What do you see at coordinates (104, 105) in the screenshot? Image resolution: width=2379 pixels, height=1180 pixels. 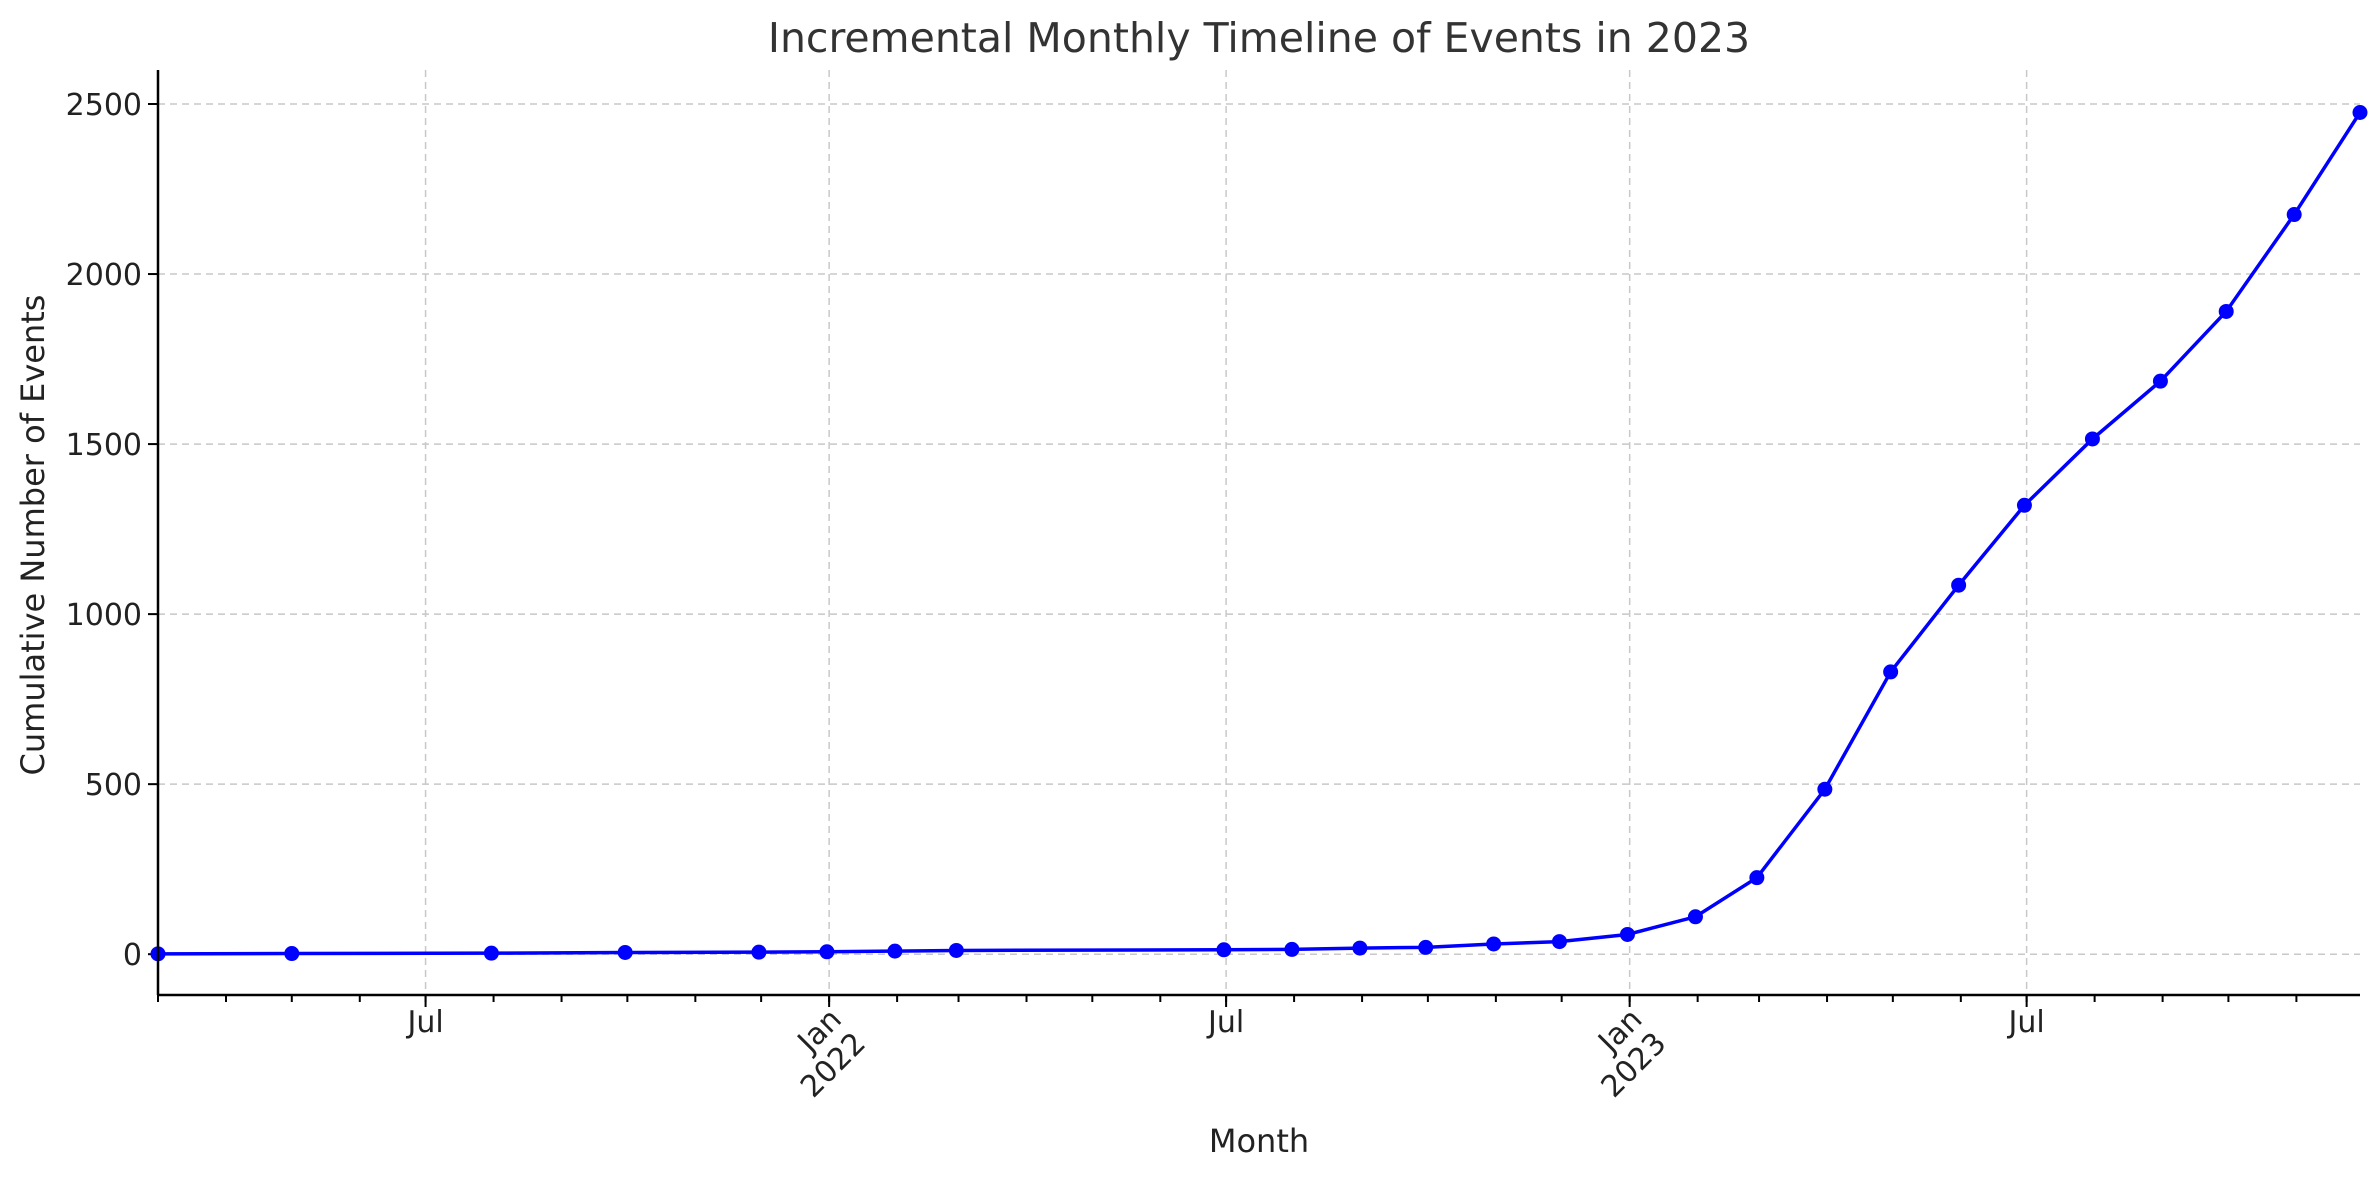 I see `y-tick-label: 2500` at bounding box center [104, 105].